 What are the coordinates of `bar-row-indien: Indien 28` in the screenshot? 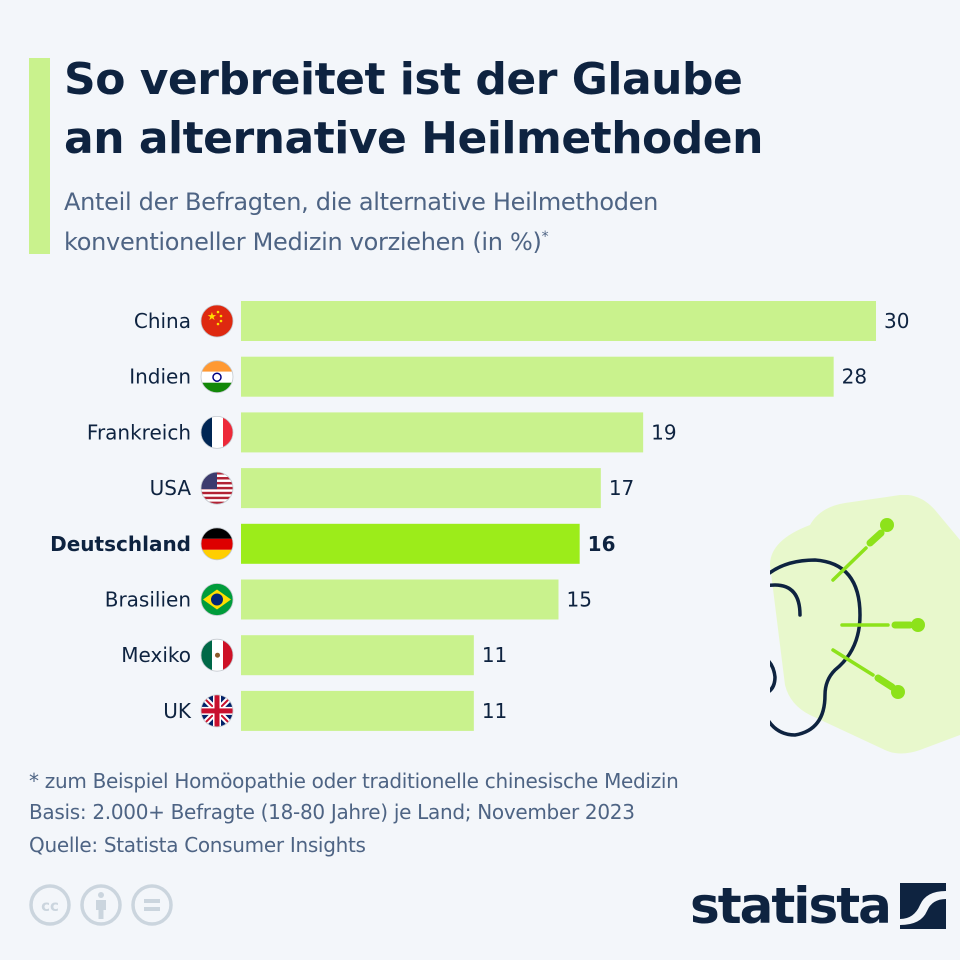 It's located at (498, 376).